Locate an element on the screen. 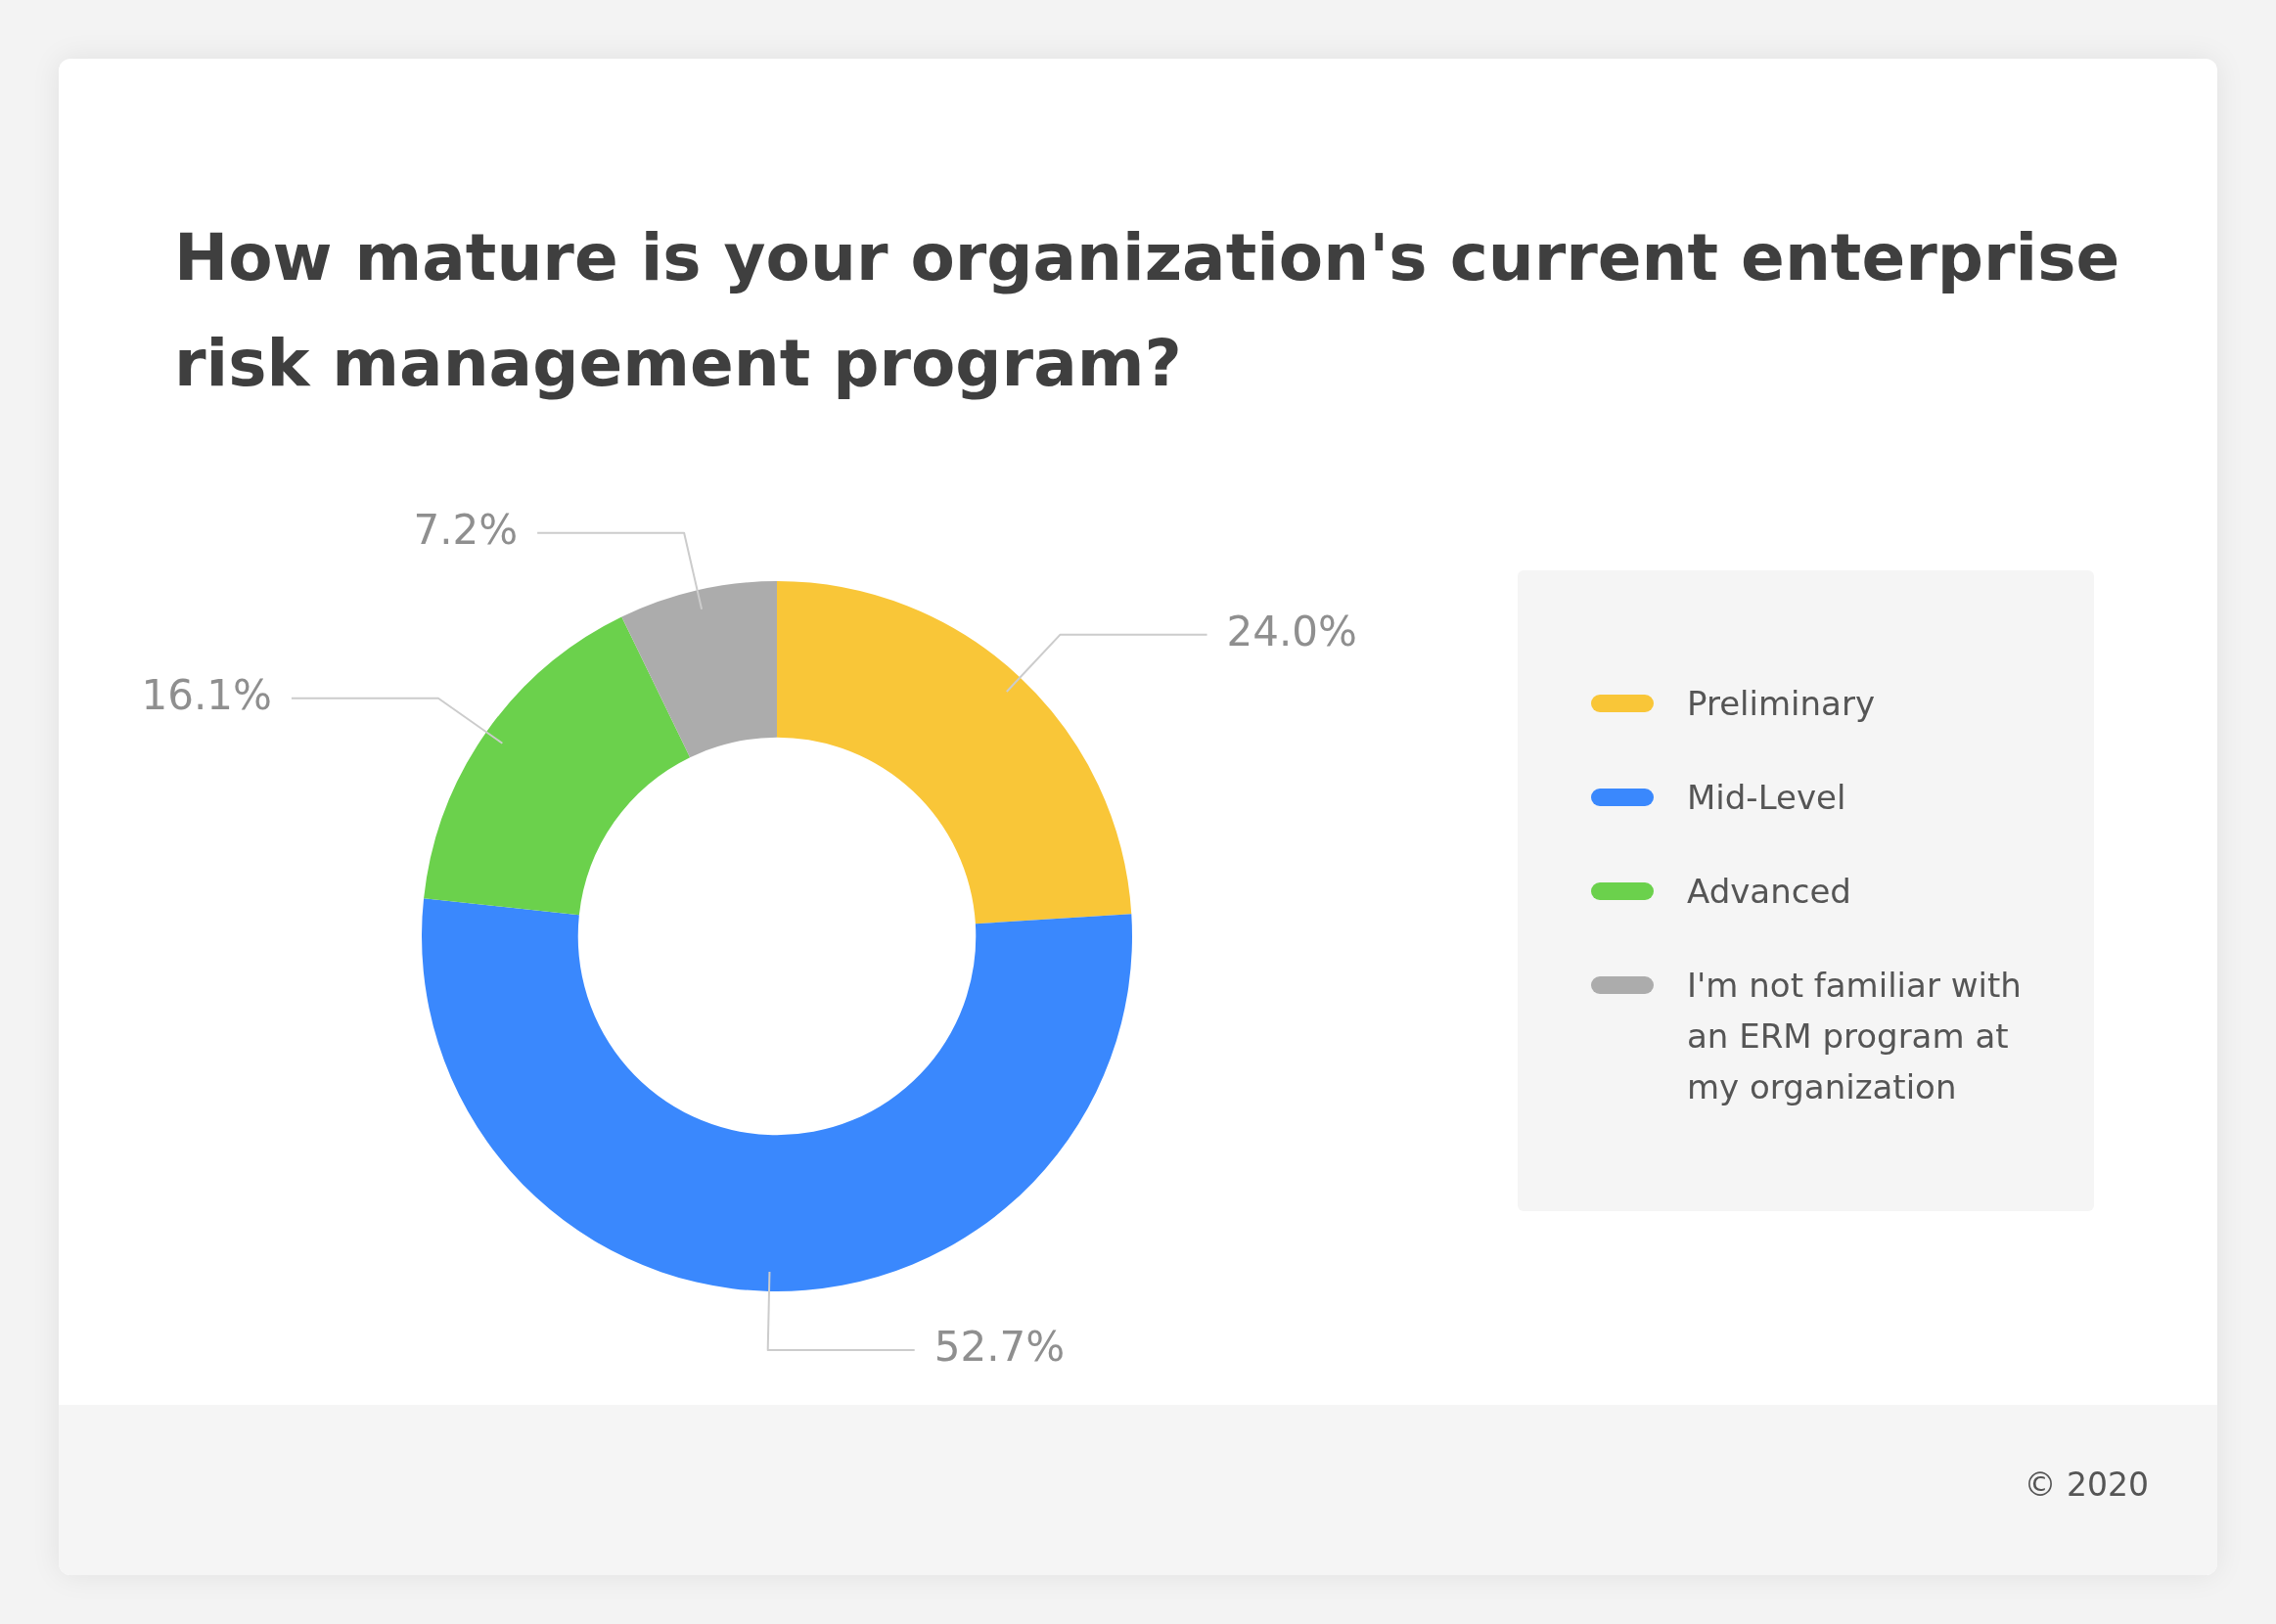 This screenshot has width=2276, height=1624. legend-label: Mid-Level is located at coordinates (1766, 798).